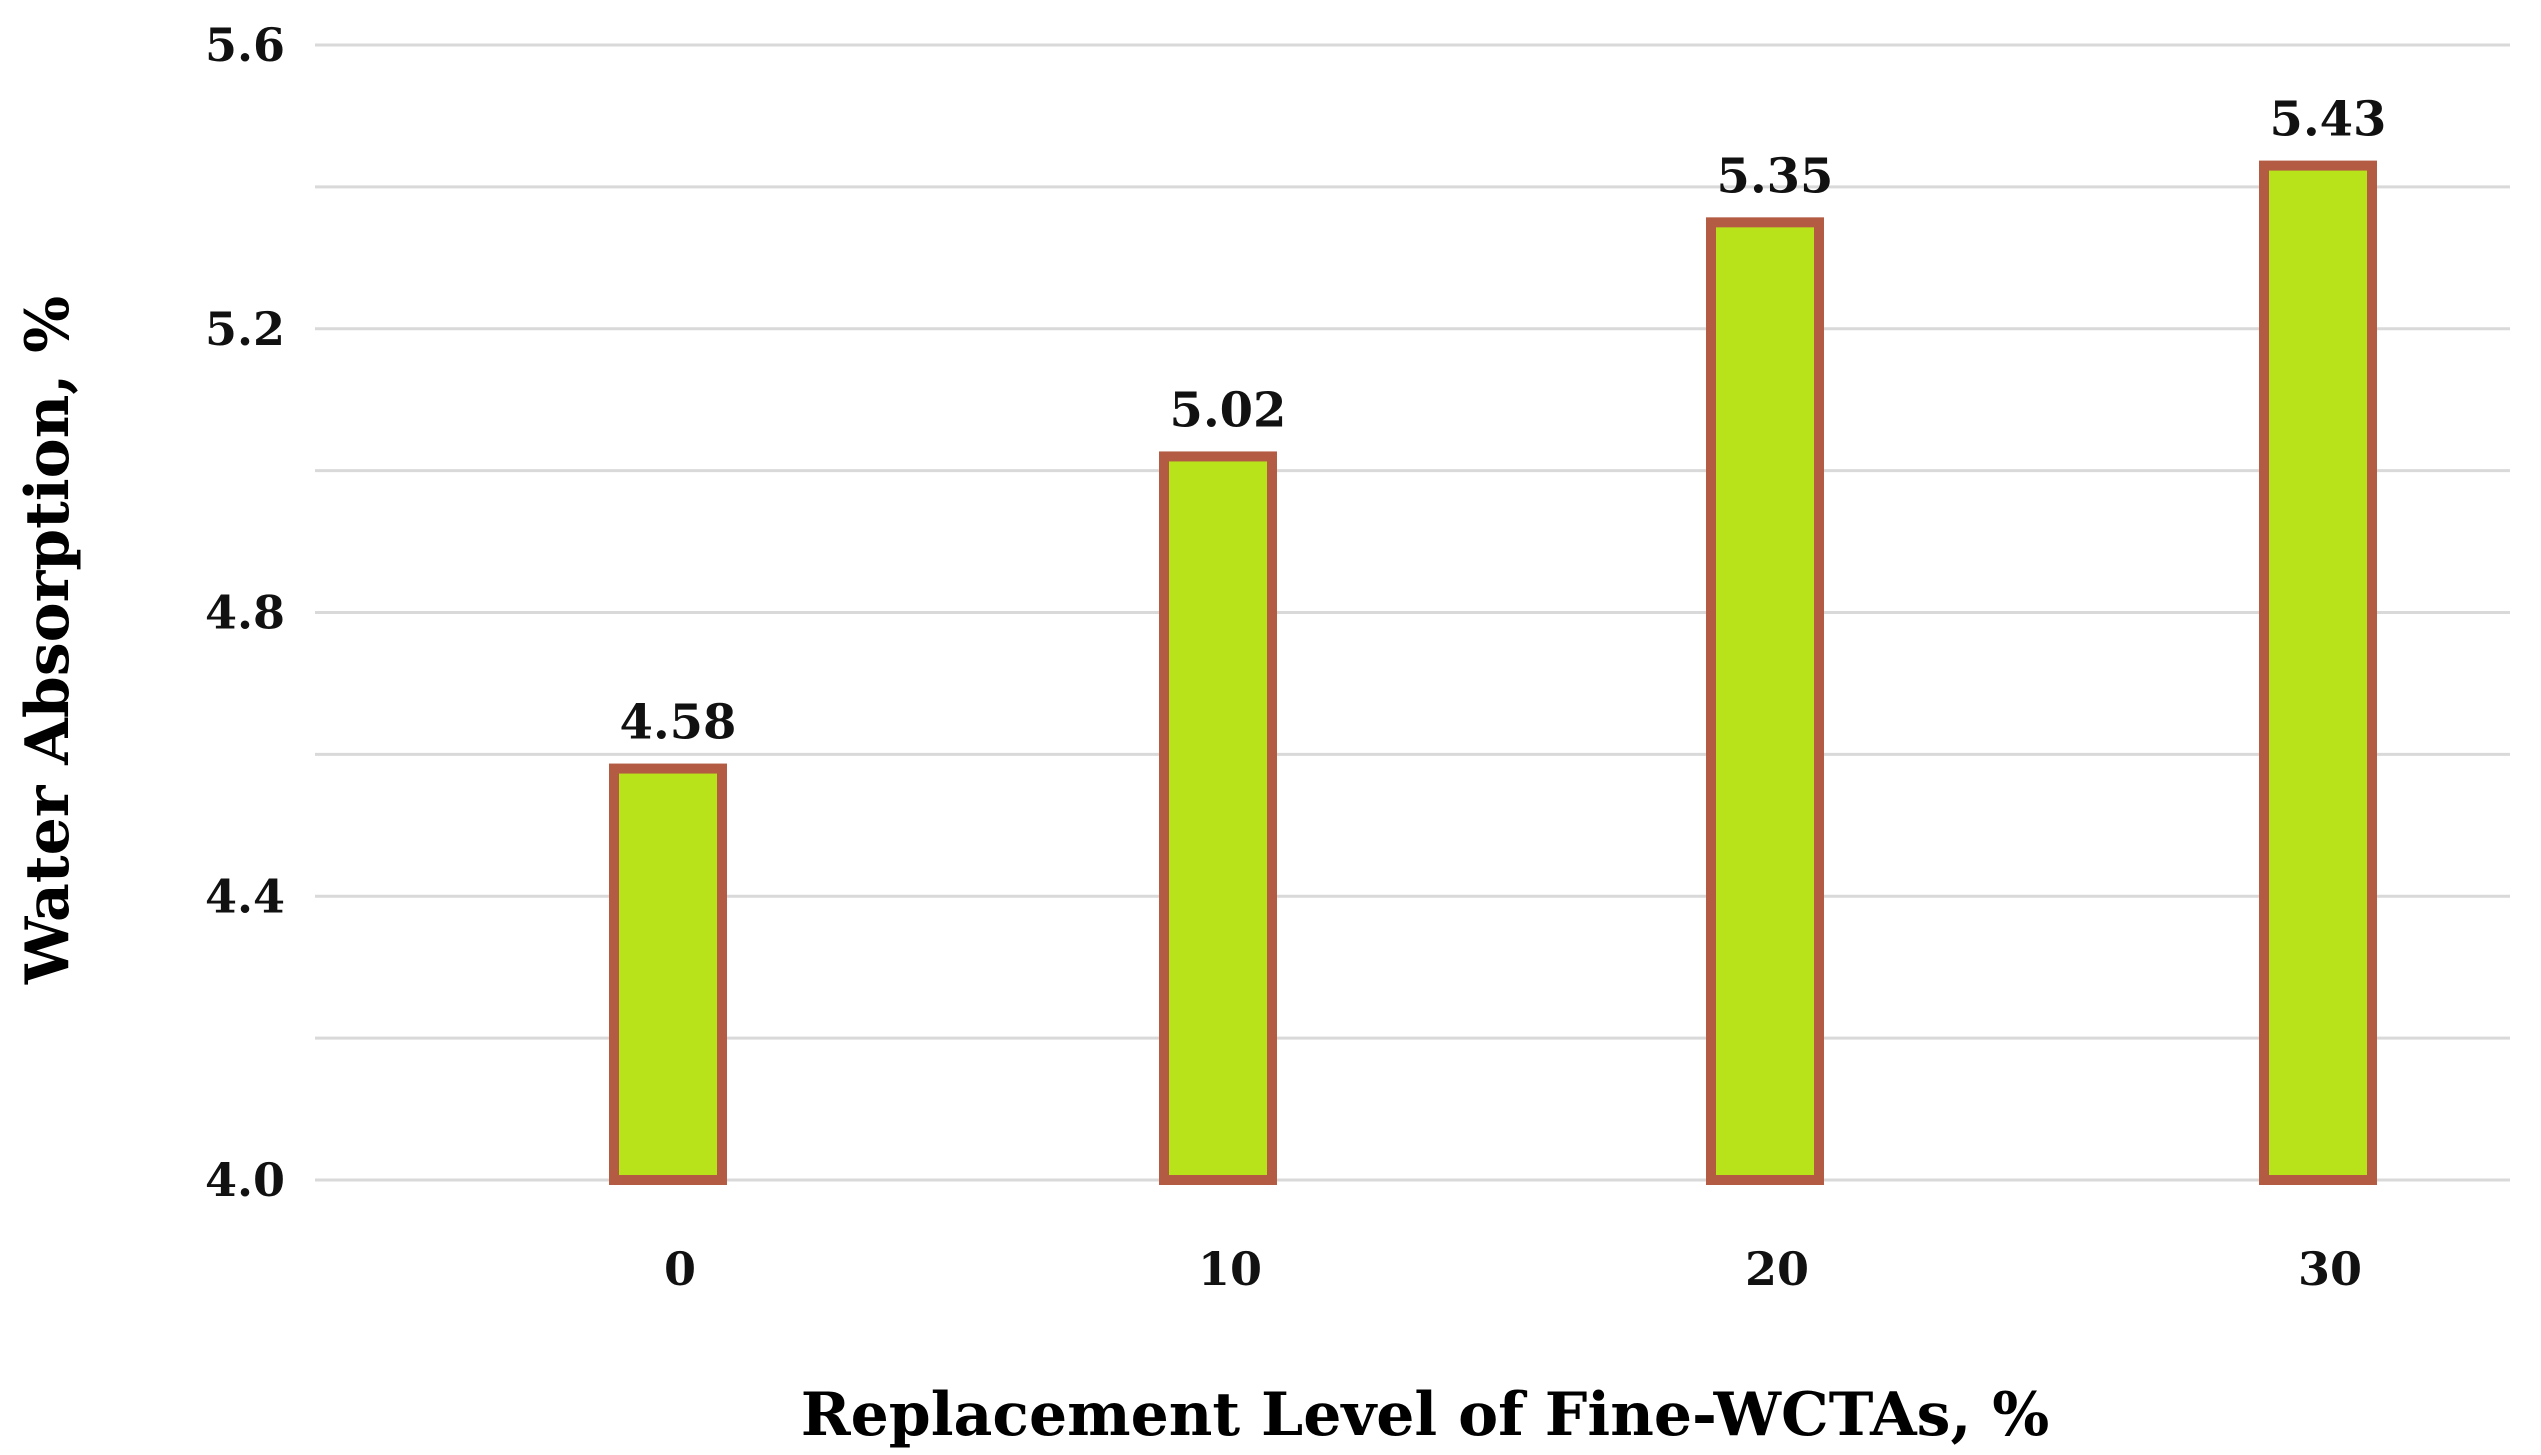  Describe the element at coordinates (1425, 1415) in the screenshot. I see `x-axis-title: Replacement Level of Fine-WCTAs, %` at that location.